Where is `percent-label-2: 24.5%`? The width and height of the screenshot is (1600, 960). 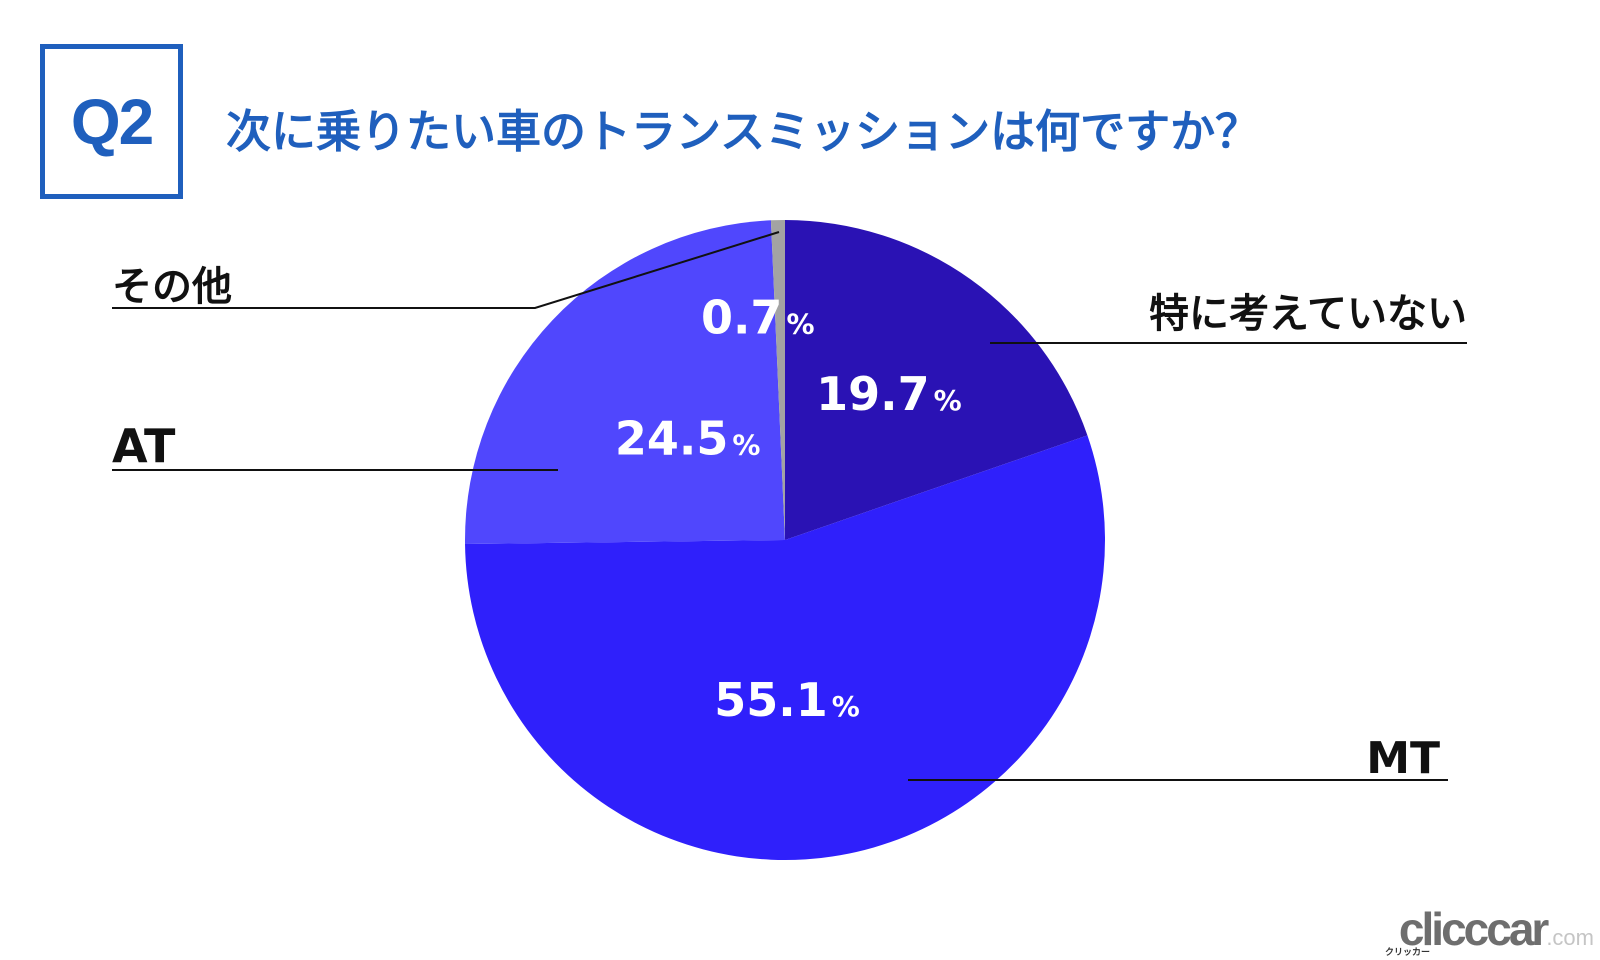 percent-label-2: 24.5% is located at coordinates (688, 438).